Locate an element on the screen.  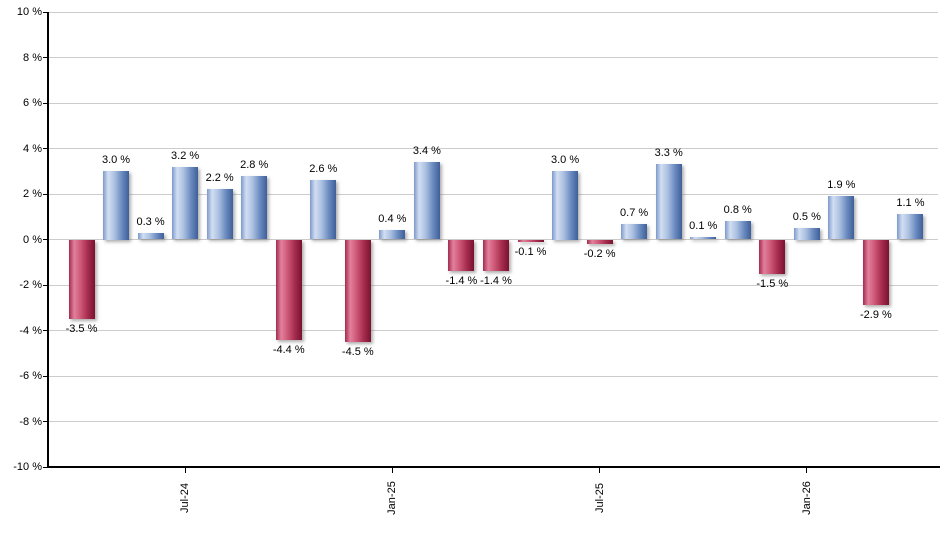
y-axis-label: 8 % is located at coordinates (32, 57).